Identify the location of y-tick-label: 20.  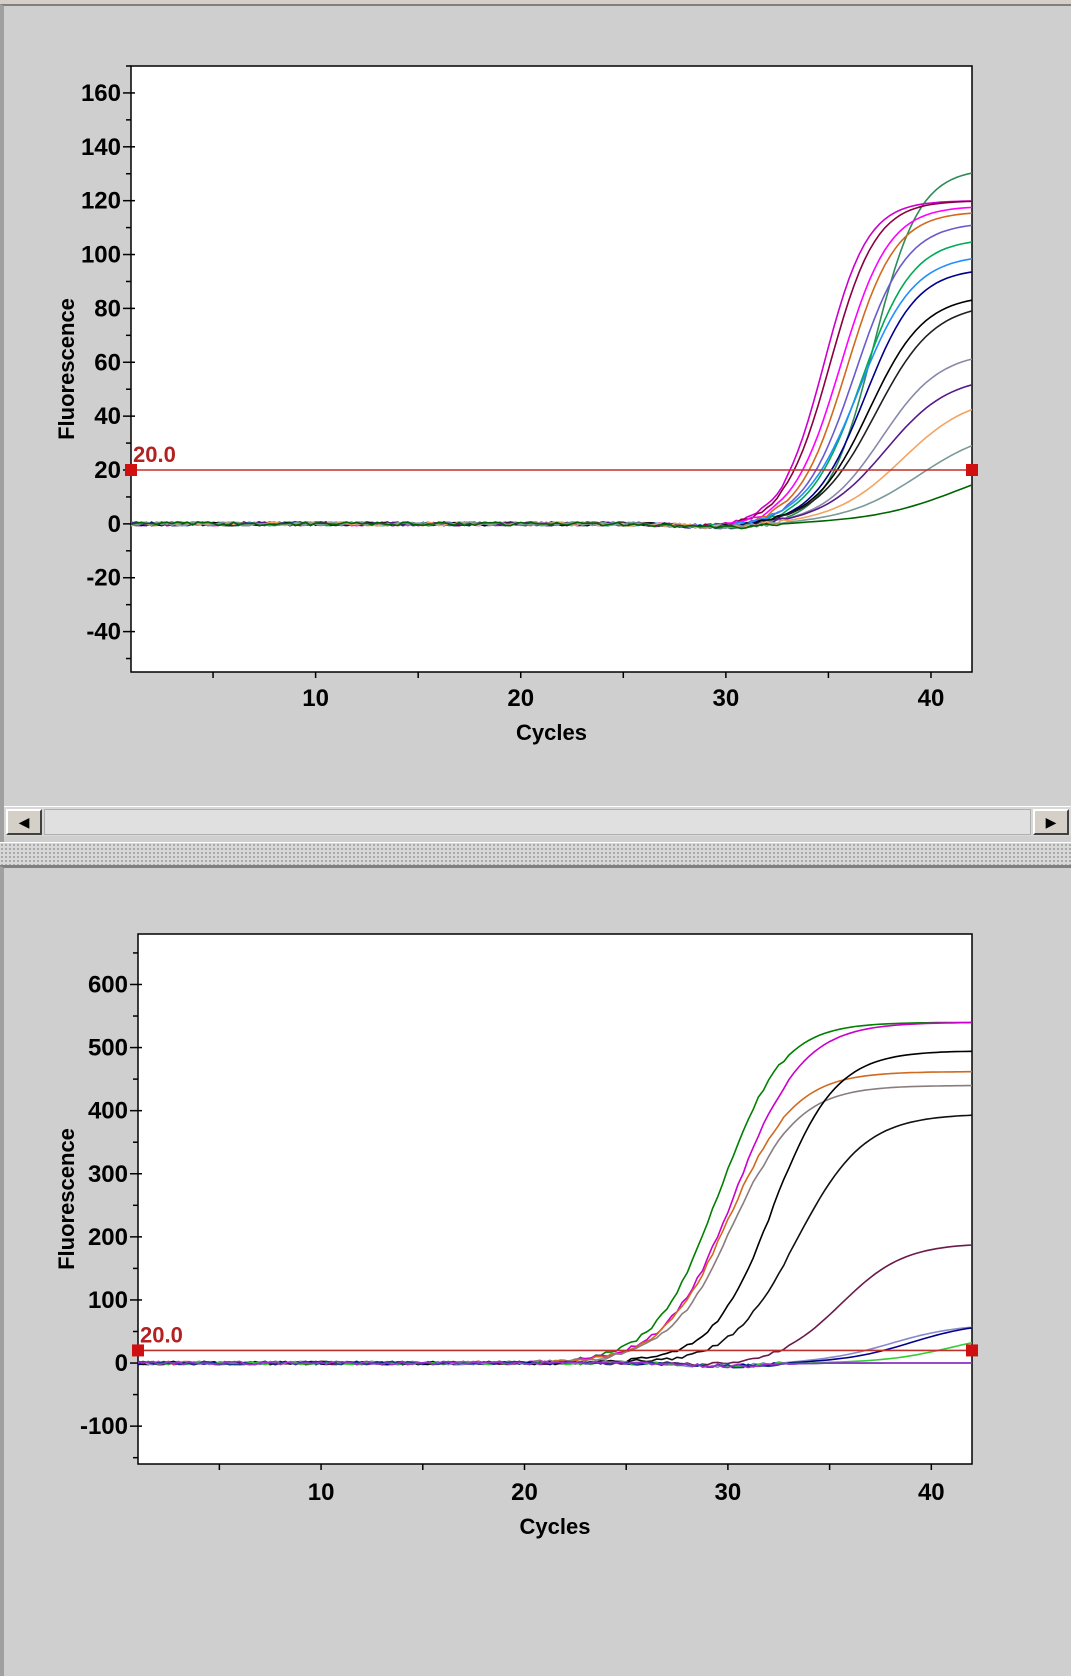
(107, 470).